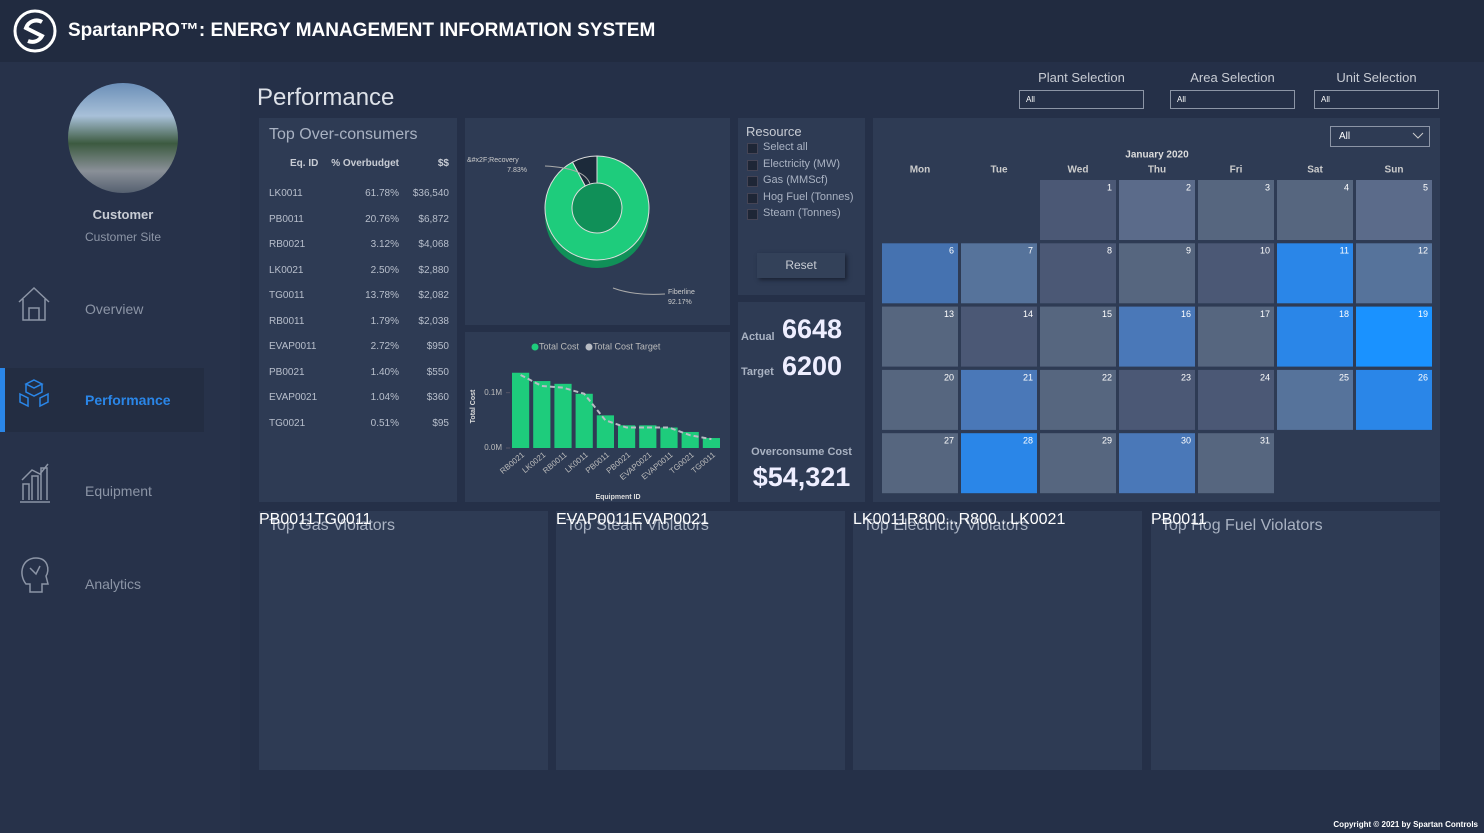 The width and height of the screenshot is (1484, 833). What do you see at coordinates (512, 463) in the screenshot?
I see `x-tick-label: RB0021` at bounding box center [512, 463].